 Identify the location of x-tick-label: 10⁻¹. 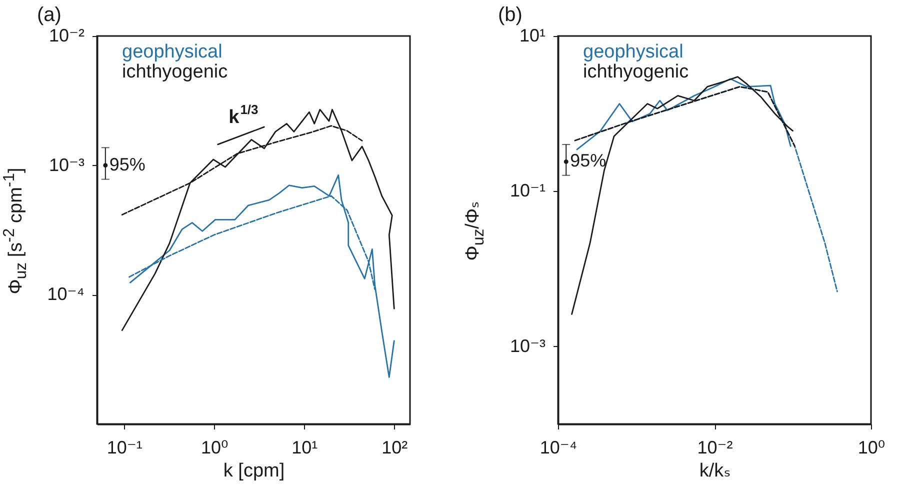
(124, 448).